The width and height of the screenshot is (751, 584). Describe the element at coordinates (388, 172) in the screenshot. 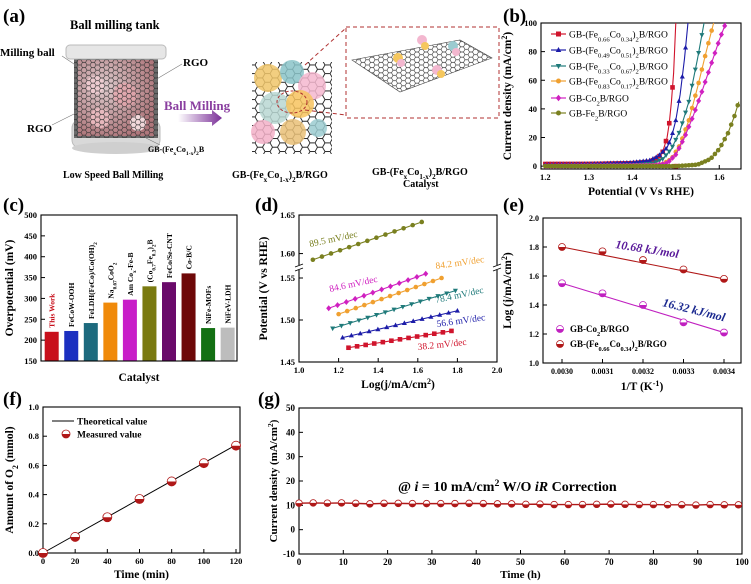

I see `text-segment: GB-(Fe` at that location.